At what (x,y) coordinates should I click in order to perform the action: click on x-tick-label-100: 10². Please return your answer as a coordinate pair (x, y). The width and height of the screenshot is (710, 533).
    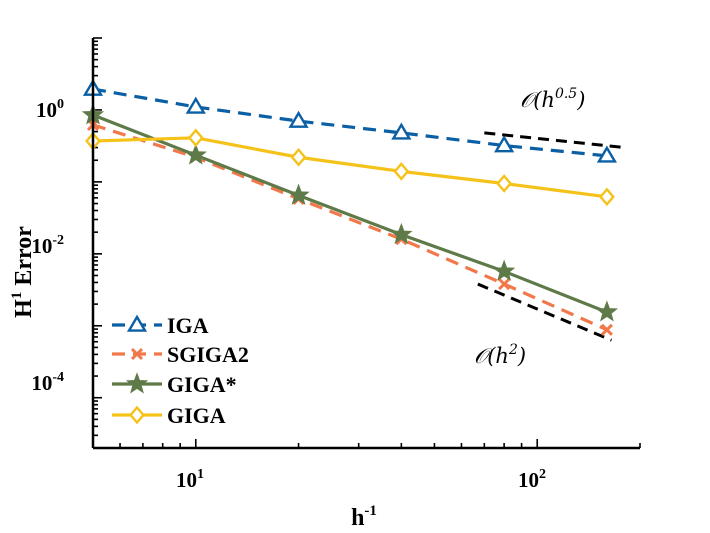
    Looking at the image, I should click on (532, 479).